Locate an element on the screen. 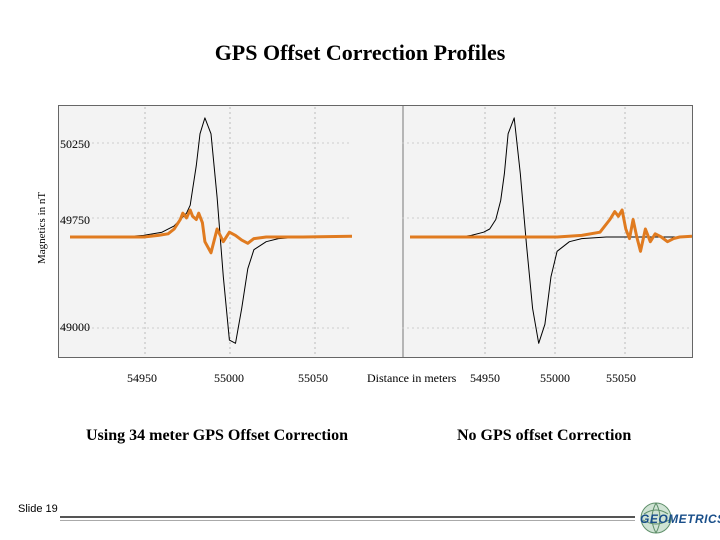  y-axis-label: Magnetics in nT is located at coordinates (42, 227).